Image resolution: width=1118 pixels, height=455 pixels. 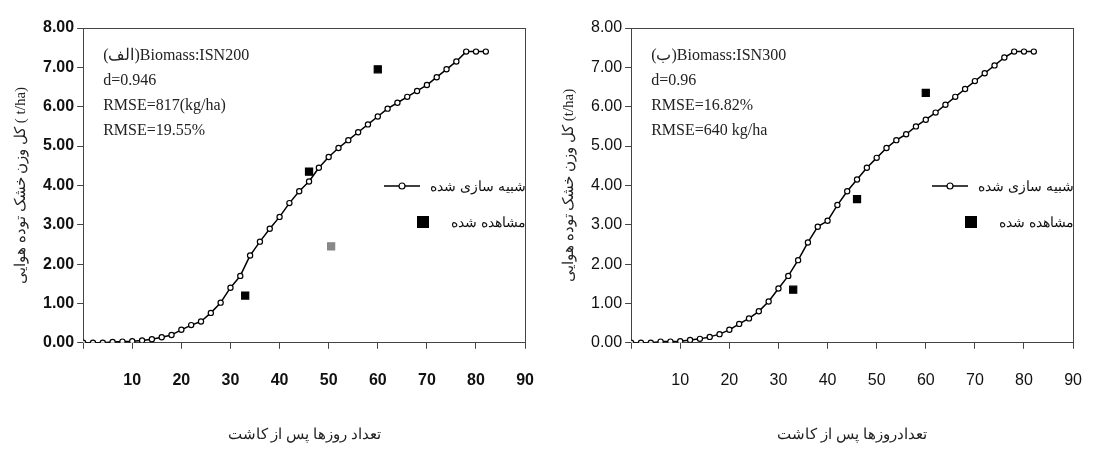 What do you see at coordinates (719, 55) in the screenshot?
I see `annotation: (ب)Biomass:ISN300` at bounding box center [719, 55].